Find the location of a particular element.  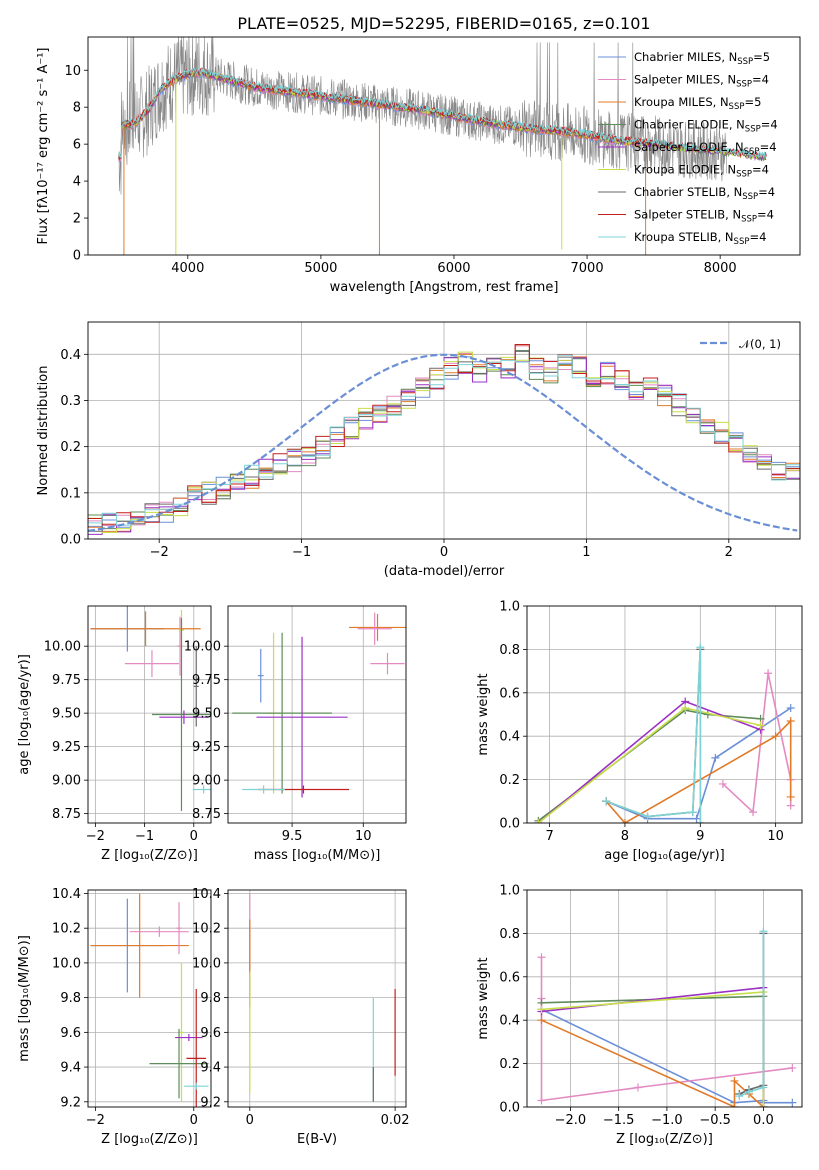

y-tick-label: 0 is located at coordinates (77, 256).